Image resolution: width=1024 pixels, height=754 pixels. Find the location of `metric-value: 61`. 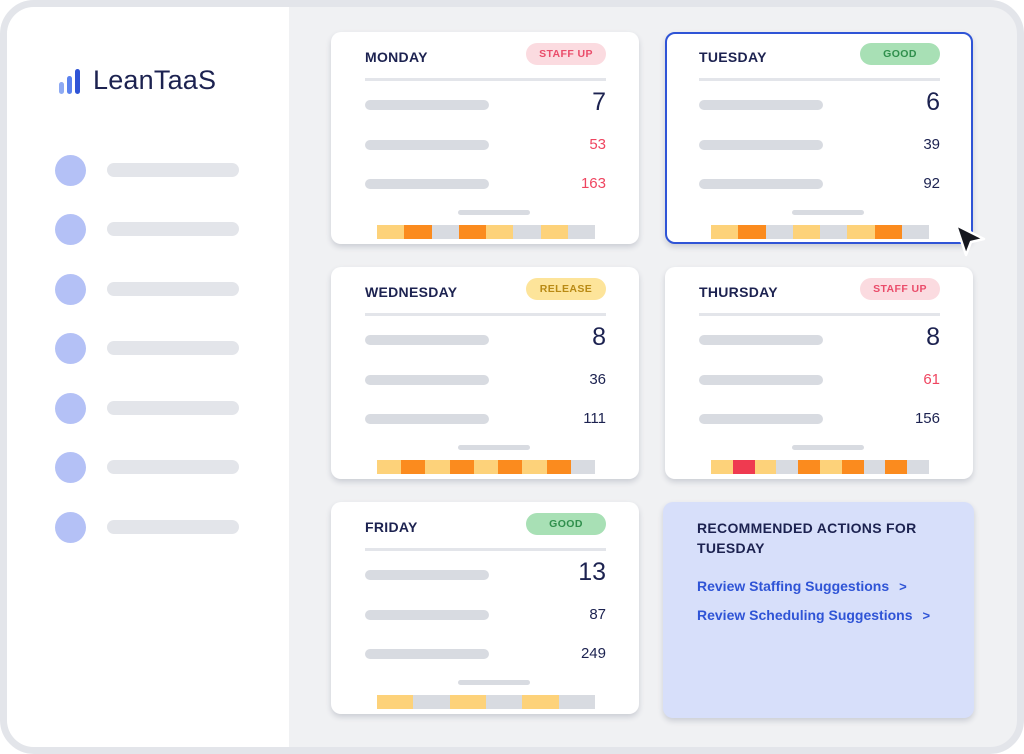

metric-value: 61 is located at coordinates (931, 379).